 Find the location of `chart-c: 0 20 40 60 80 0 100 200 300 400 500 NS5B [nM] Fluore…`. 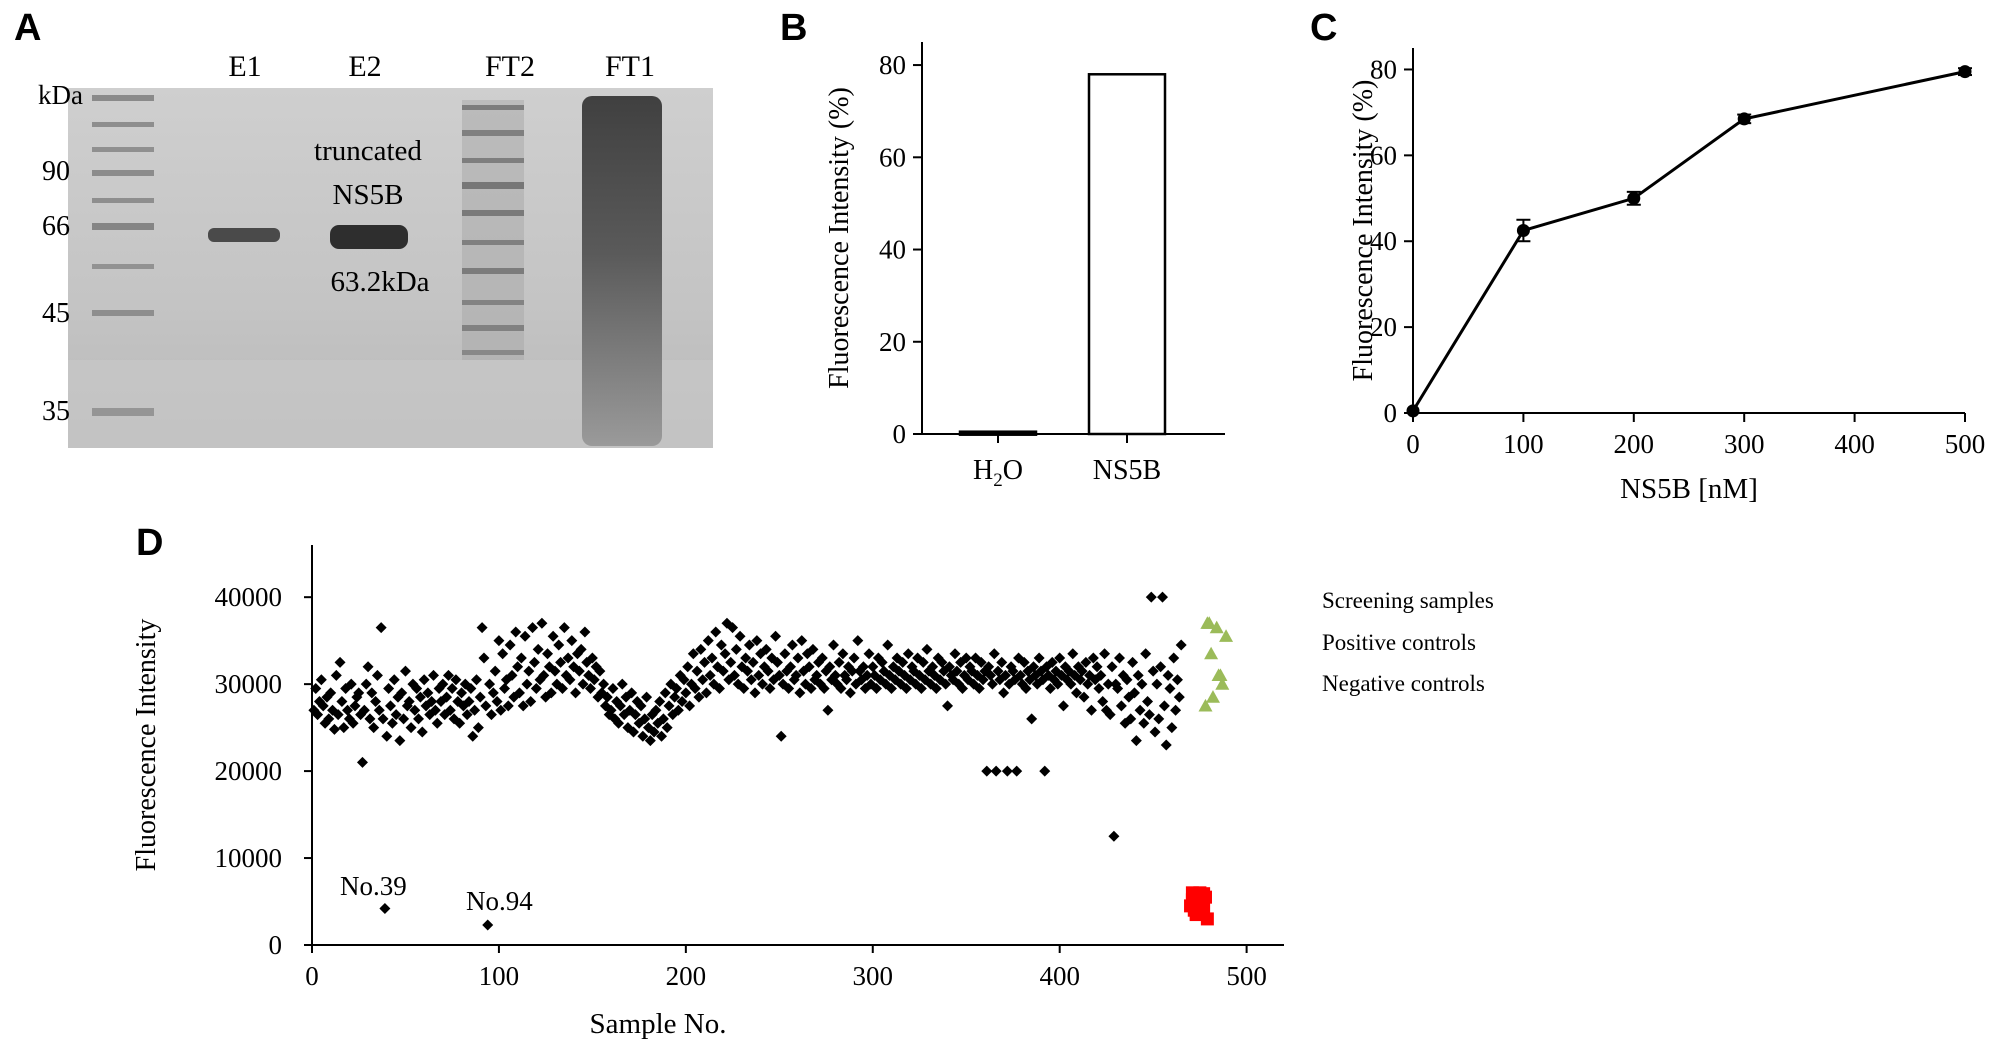

chart-c: 0 20 40 60 80 0 100 200 300 400 500 NS5B [nM] Fluore… is located at coordinates (1666, 276).